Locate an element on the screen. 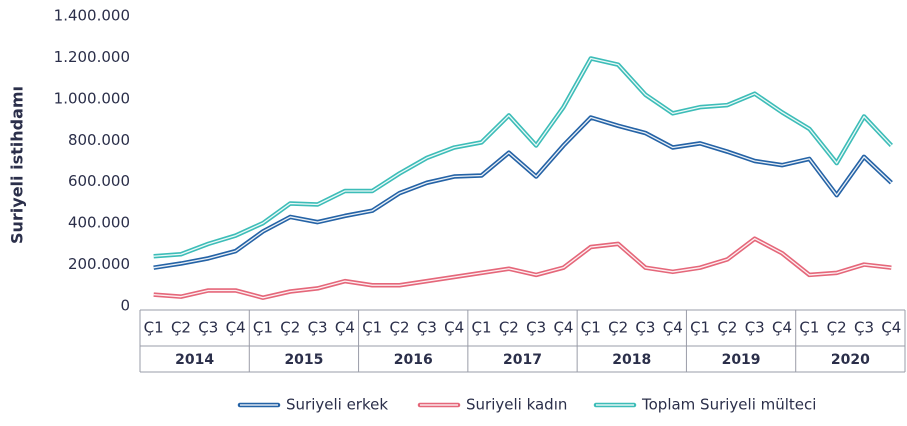 This screenshot has height=426, width=907. series-line is located at coordinates (522, 268).